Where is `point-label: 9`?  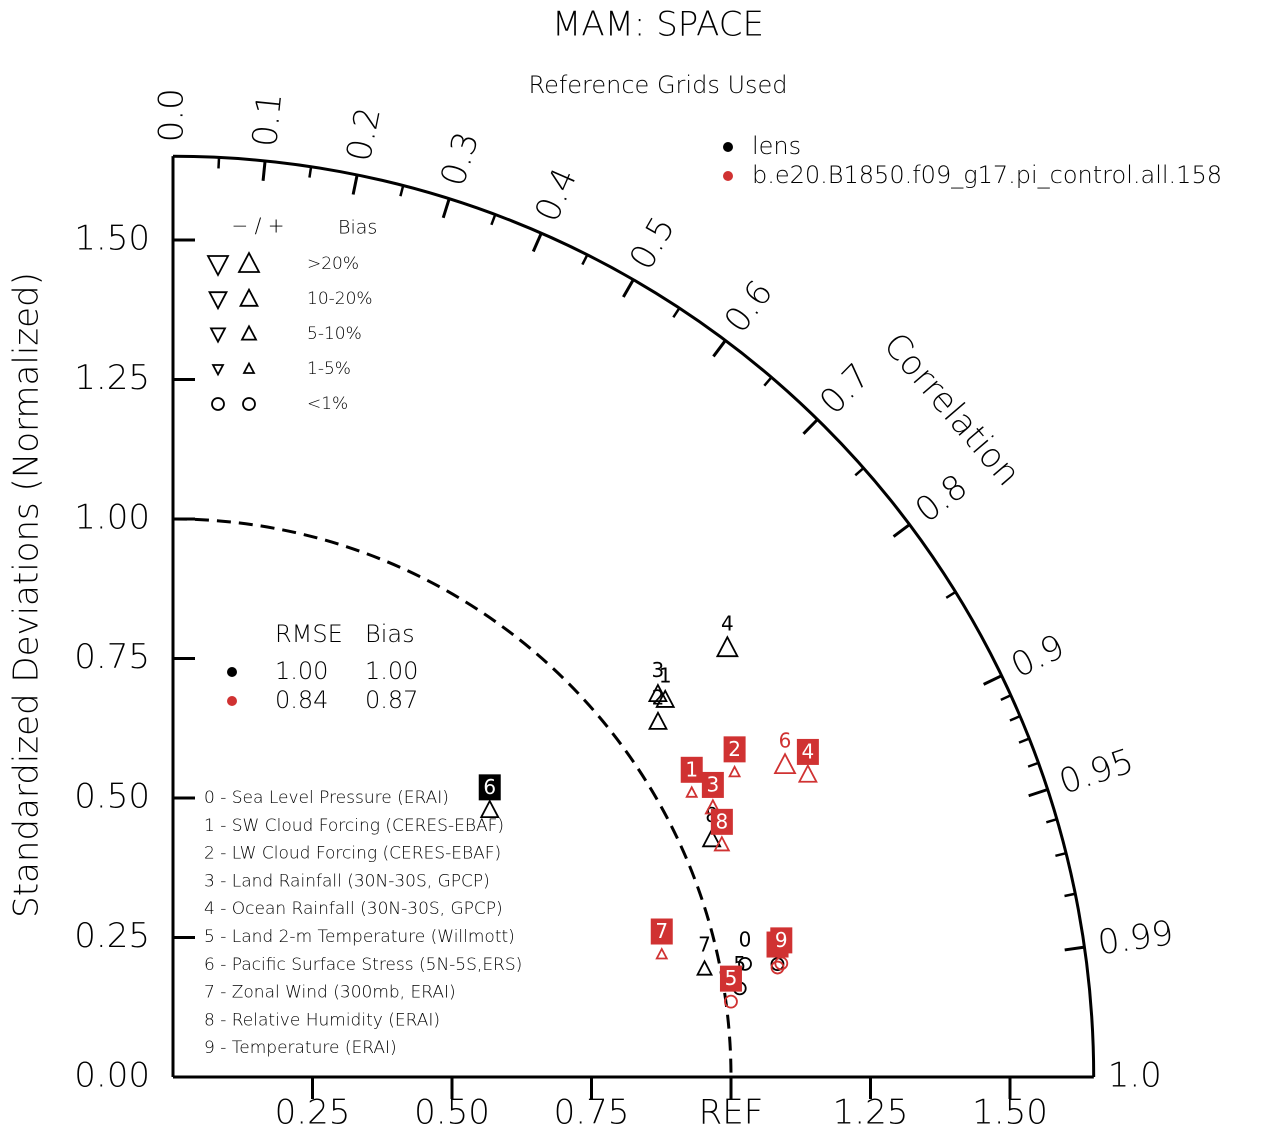 point-label: 9 is located at coordinates (781, 940).